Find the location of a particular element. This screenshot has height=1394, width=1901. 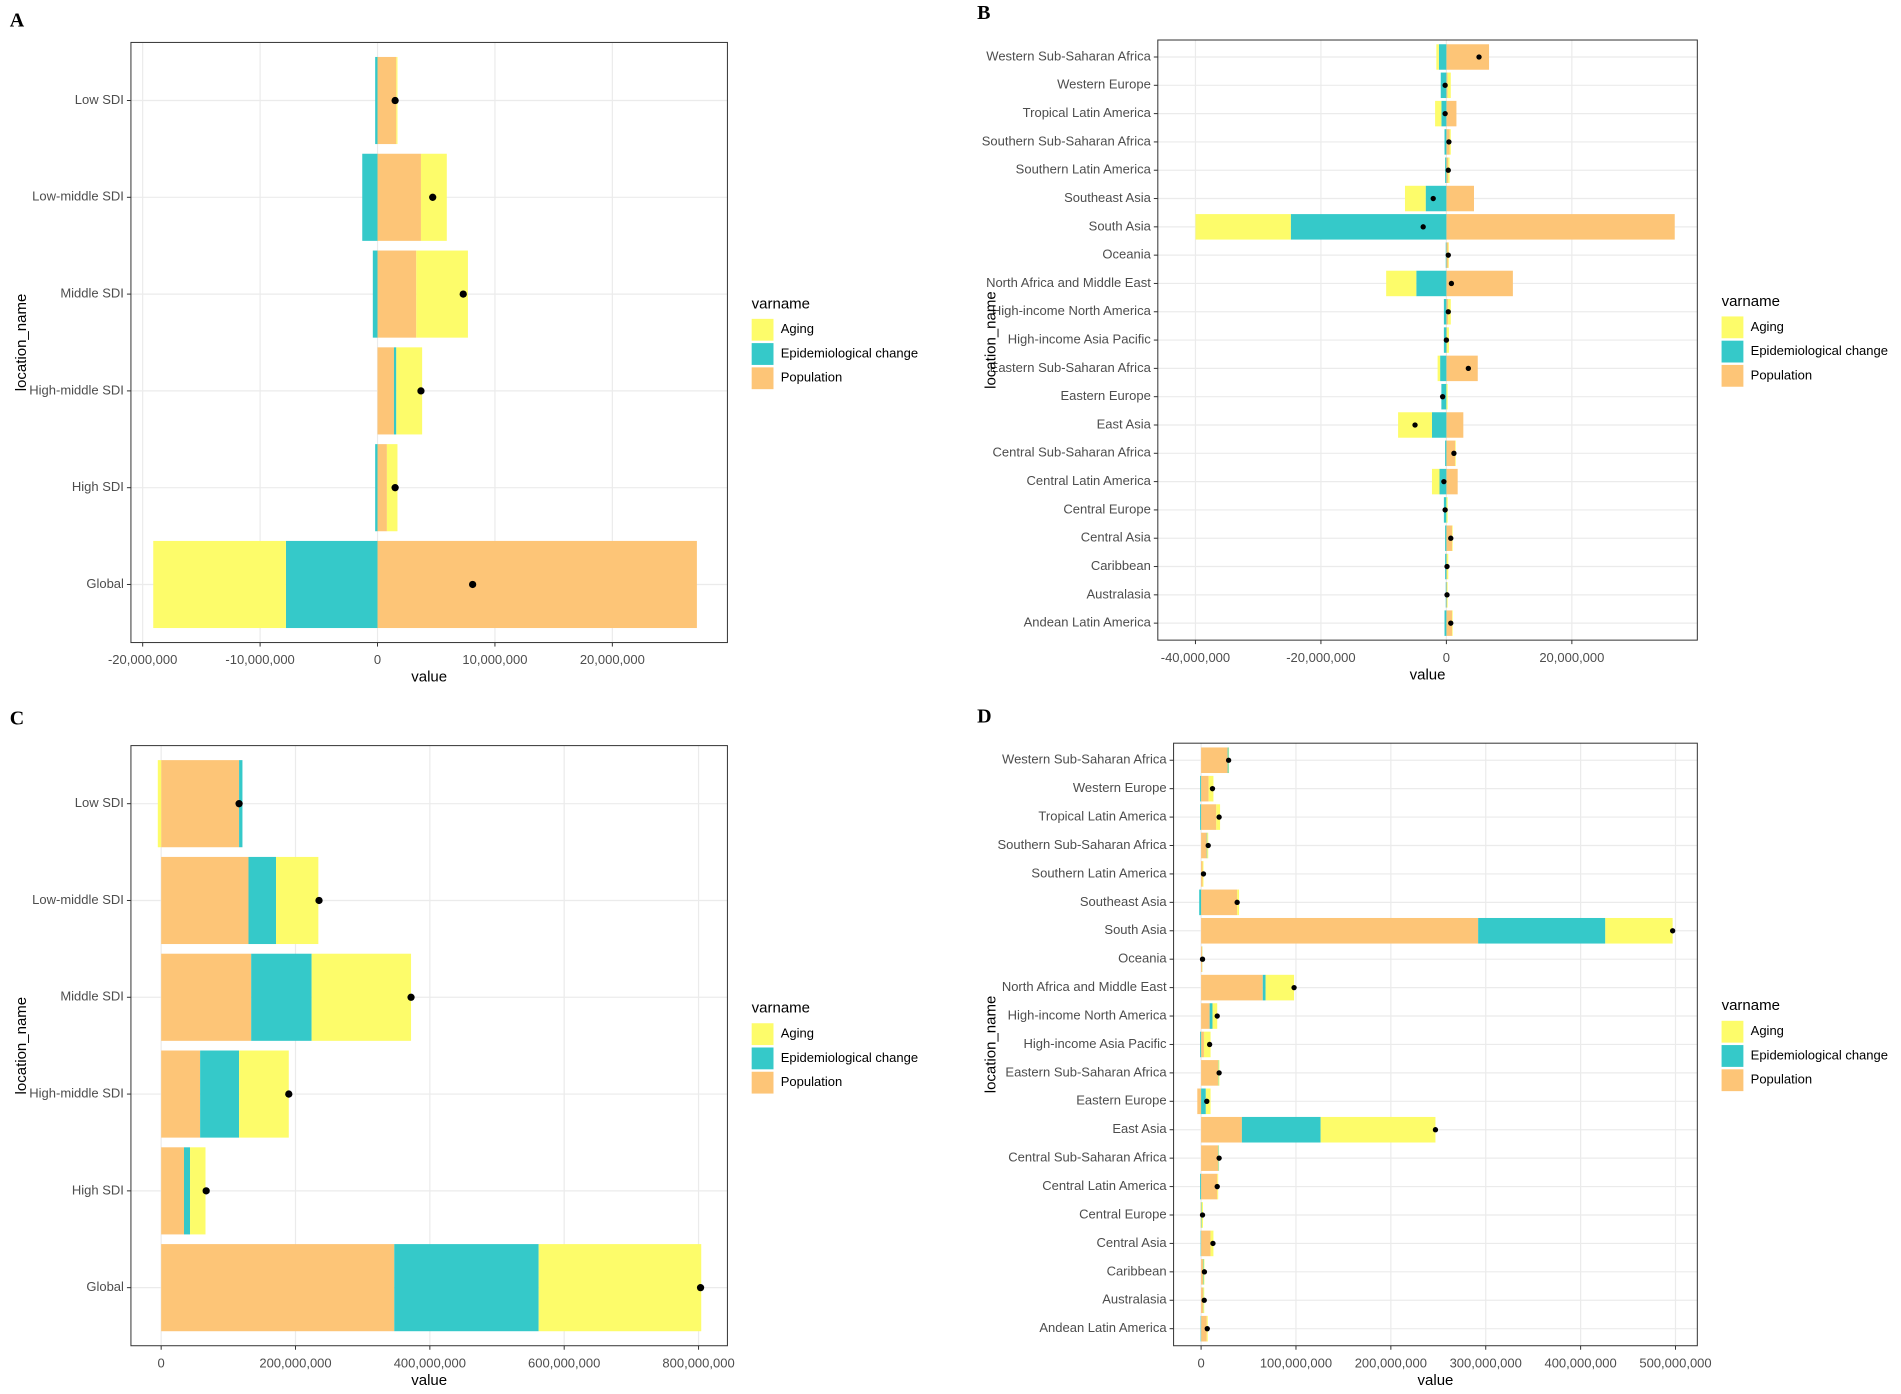

x-tick-label: 100,000,000 is located at coordinates (1296, 1362).